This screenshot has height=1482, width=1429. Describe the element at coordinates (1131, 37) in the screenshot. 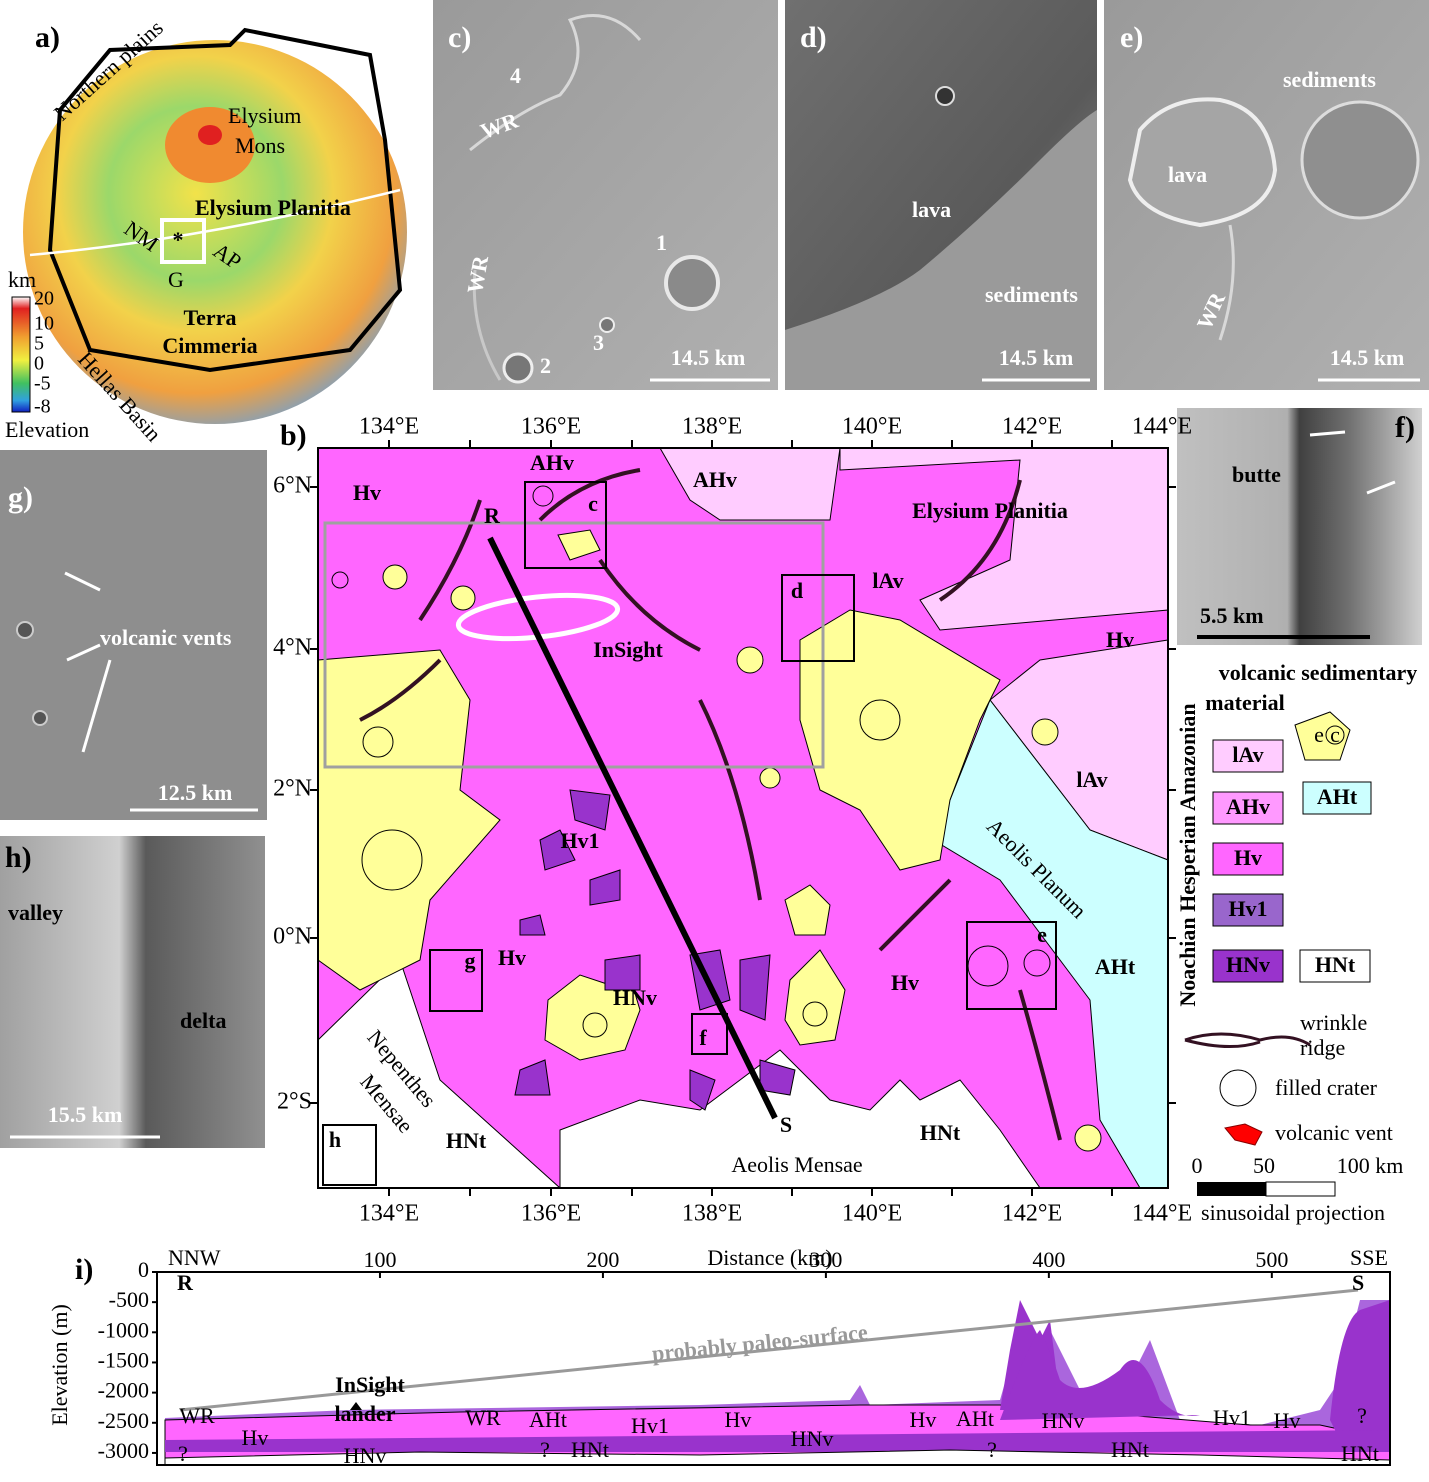

I see `panel-label: e)` at that location.